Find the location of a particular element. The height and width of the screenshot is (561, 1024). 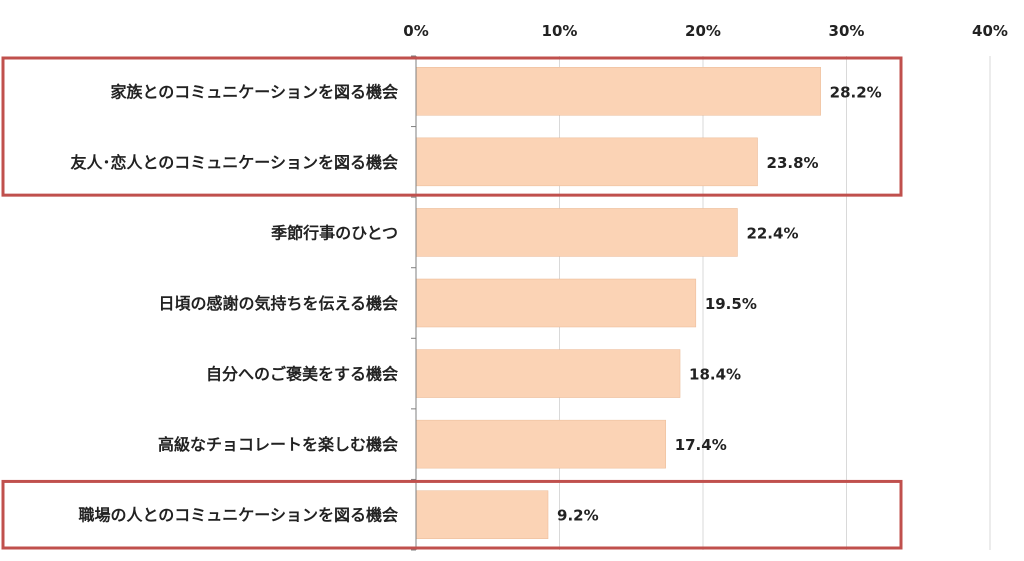

data-label: 9.2% is located at coordinates (578, 516).